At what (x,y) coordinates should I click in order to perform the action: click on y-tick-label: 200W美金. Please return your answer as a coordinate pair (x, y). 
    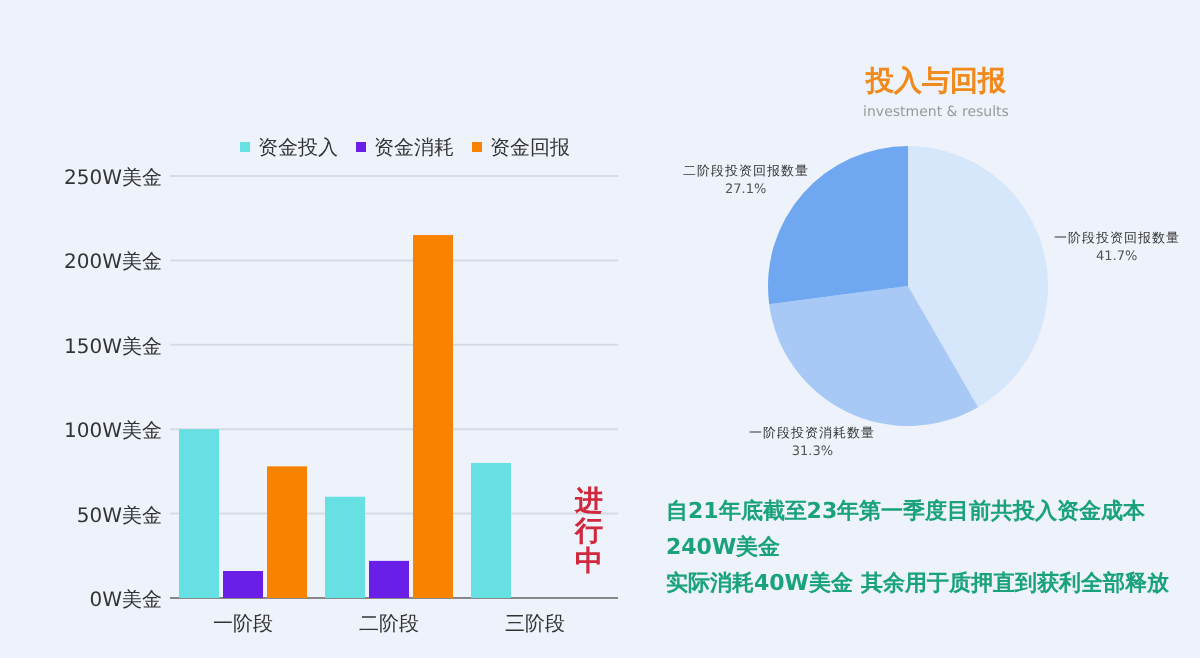
    Looking at the image, I should click on (113, 262).